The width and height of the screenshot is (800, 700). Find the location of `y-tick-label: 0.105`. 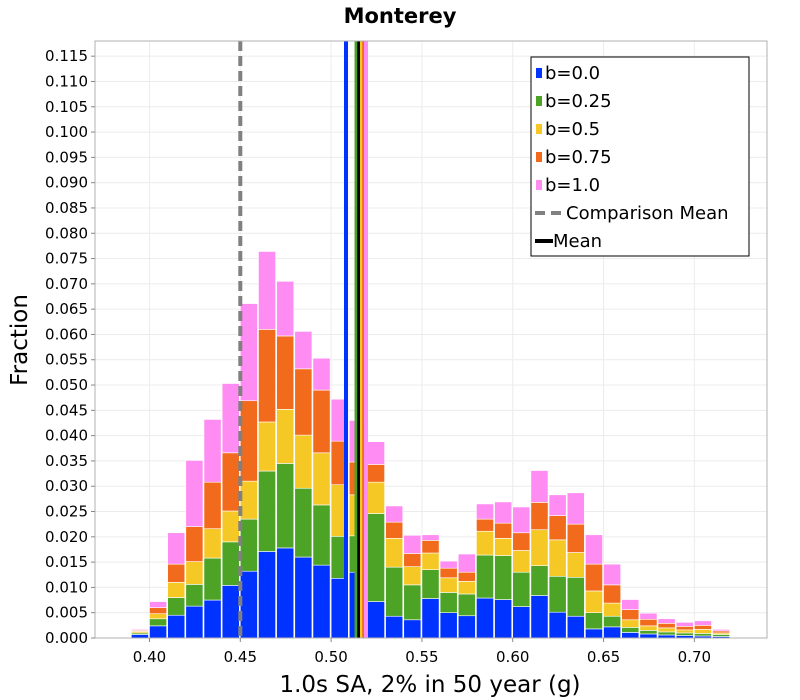

y-tick-label: 0.105 is located at coordinates (66, 107).